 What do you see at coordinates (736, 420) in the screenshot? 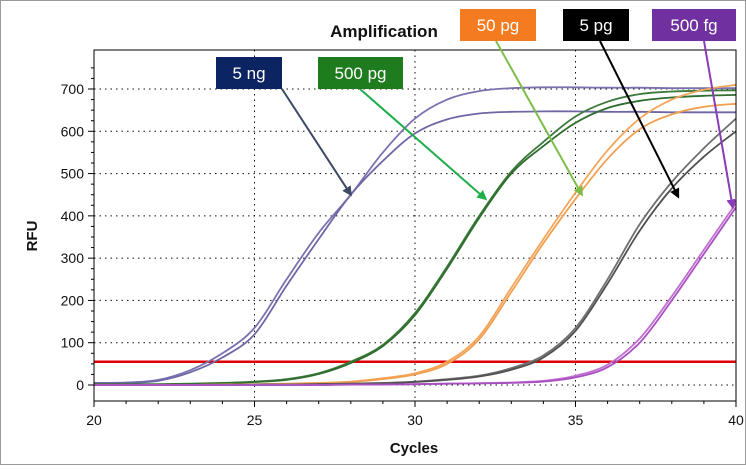
I see `x-tick-label: 40` at bounding box center [736, 420].